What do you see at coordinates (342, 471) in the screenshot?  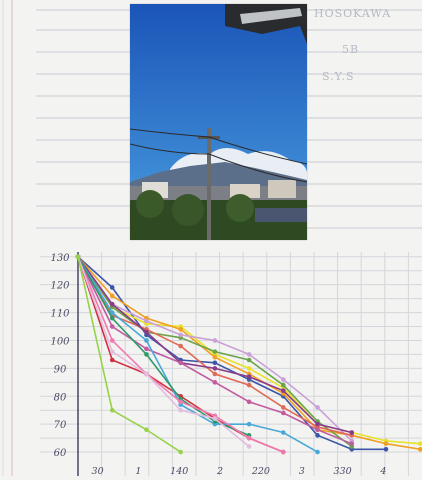 I see `x-tick-label: 330` at bounding box center [342, 471].